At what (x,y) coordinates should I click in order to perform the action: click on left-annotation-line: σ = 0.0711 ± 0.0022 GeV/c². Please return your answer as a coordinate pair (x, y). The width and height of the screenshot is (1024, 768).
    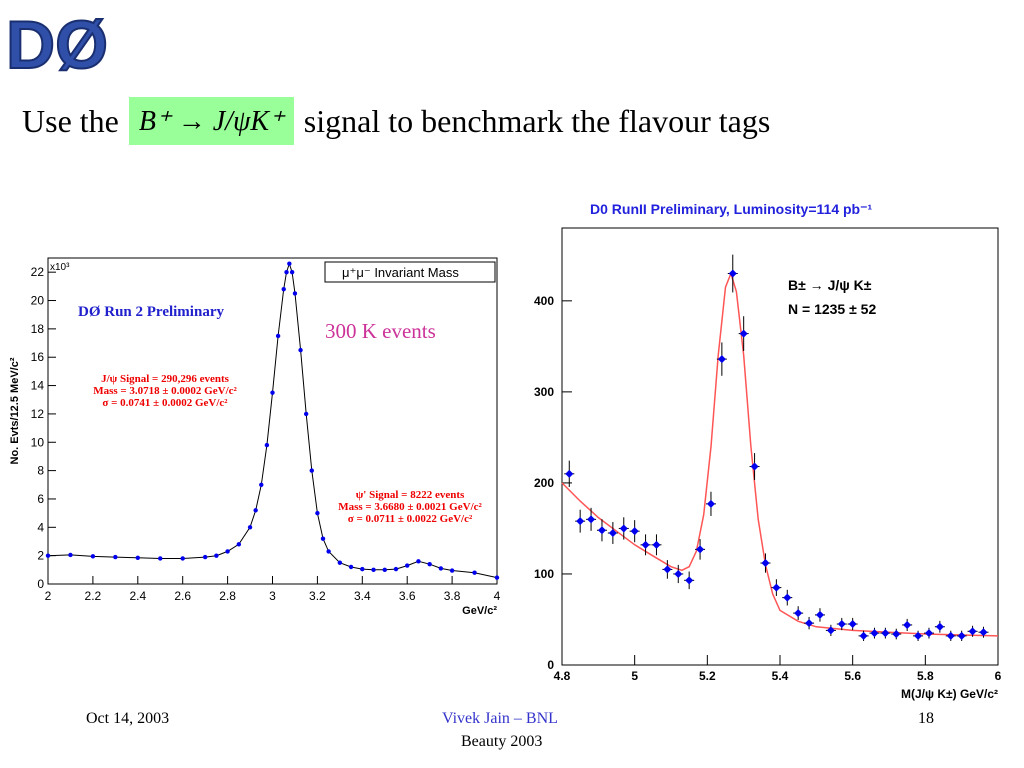
    Looking at the image, I should click on (410, 519).